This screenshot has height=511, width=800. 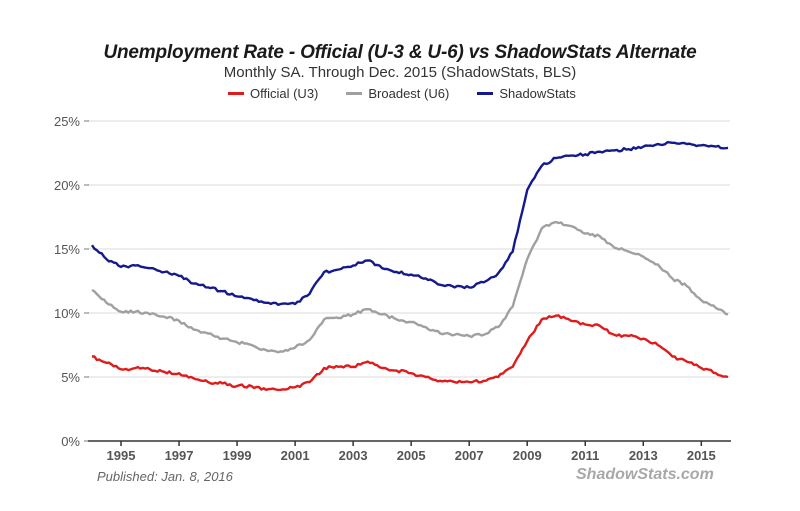 I want to click on x-tick-label: 2009, so click(x=527, y=455).